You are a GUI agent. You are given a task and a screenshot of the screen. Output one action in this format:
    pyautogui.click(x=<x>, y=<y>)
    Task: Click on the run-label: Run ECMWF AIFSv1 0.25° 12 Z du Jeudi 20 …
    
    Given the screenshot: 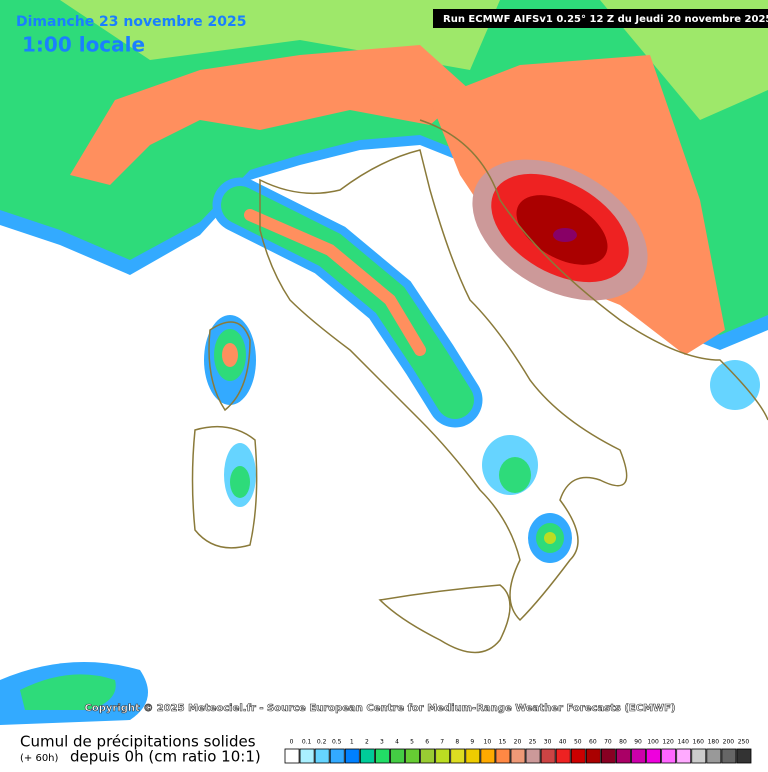 What is the action you would take?
    pyautogui.click(x=605, y=19)
    